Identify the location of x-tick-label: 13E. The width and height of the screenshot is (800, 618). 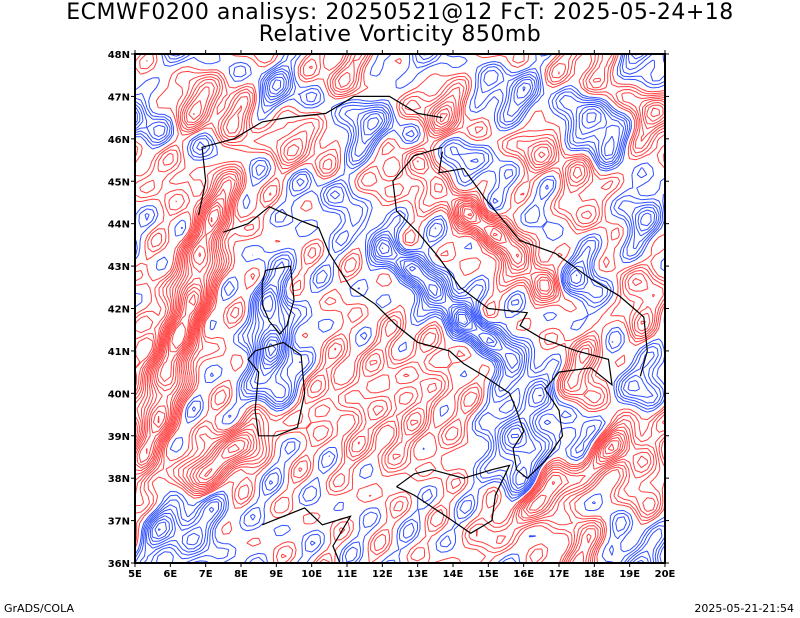
(417, 574).